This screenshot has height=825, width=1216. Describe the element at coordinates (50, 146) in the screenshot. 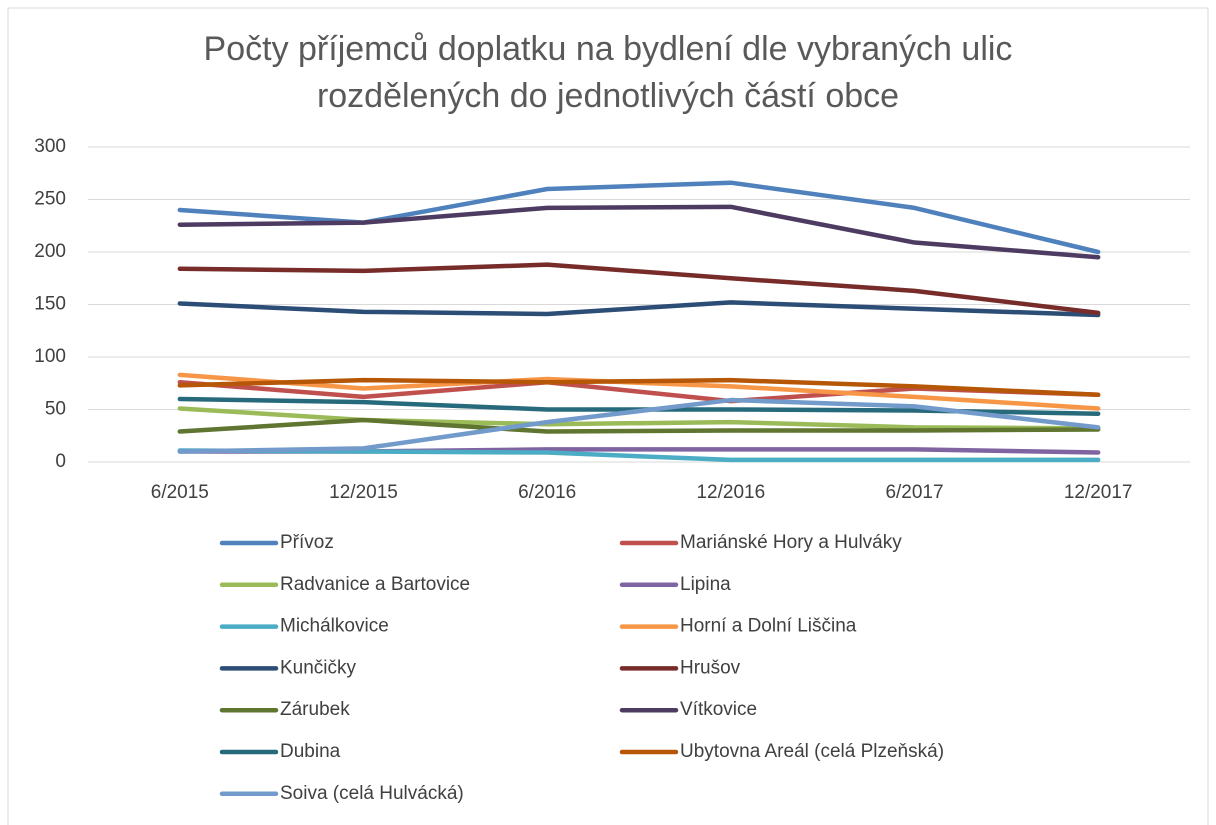

I see `y-tick-label: 300` at that location.